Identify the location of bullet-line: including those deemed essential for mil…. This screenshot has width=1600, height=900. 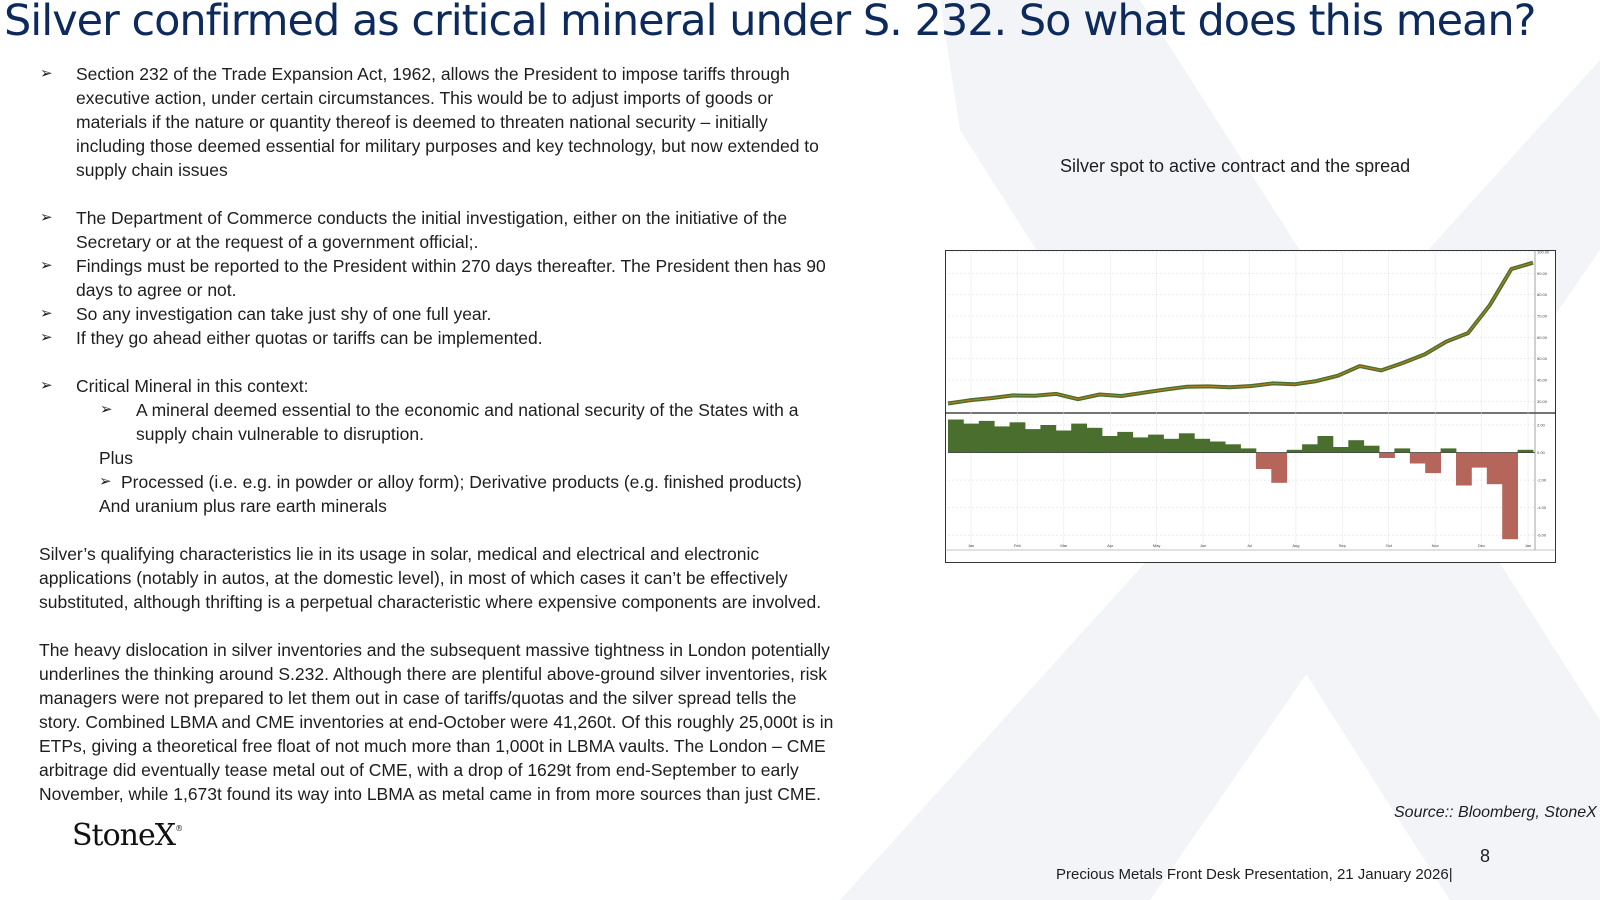
(447, 146).